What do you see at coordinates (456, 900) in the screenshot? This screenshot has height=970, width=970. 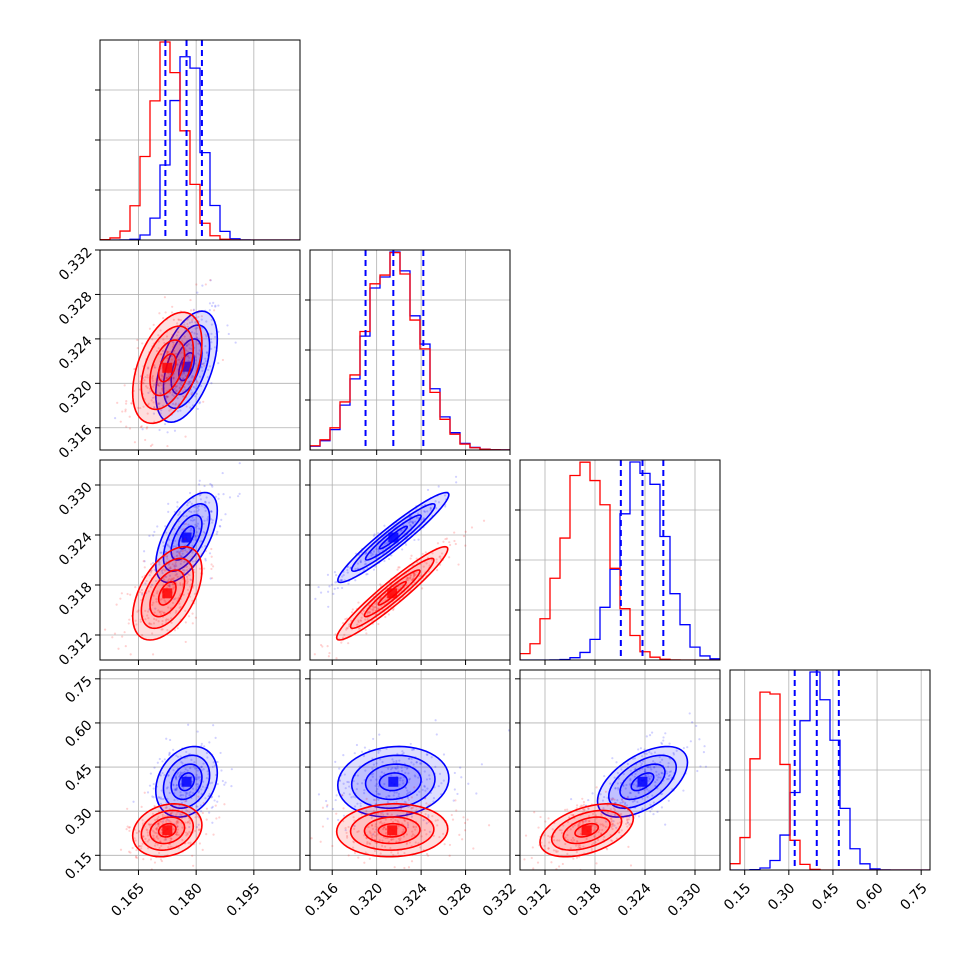 I see `x-tick-label: 0.328` at bounding box center [456, 900].